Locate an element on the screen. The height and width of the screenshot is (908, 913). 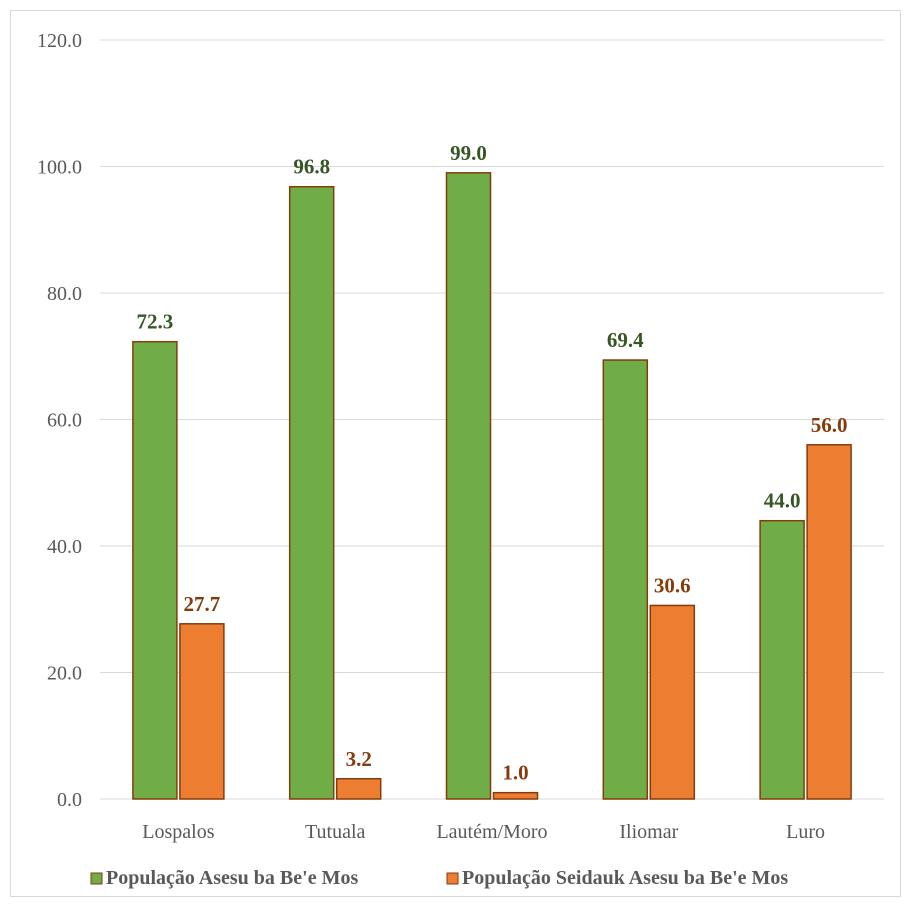
x-axis-categories: Lospalos Tutuala Lautém/Moro Iliomar Luro is located at coordinates (483, 832).